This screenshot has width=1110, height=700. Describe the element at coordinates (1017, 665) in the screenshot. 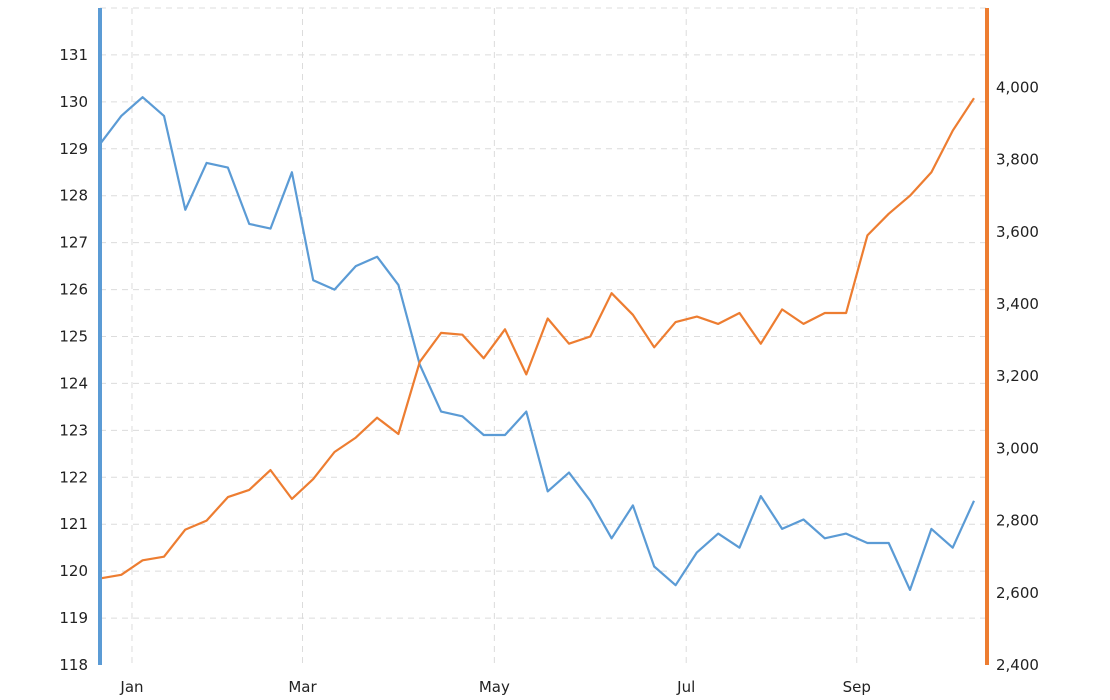

I see `right-y-tick-label: 2,400` at that location.